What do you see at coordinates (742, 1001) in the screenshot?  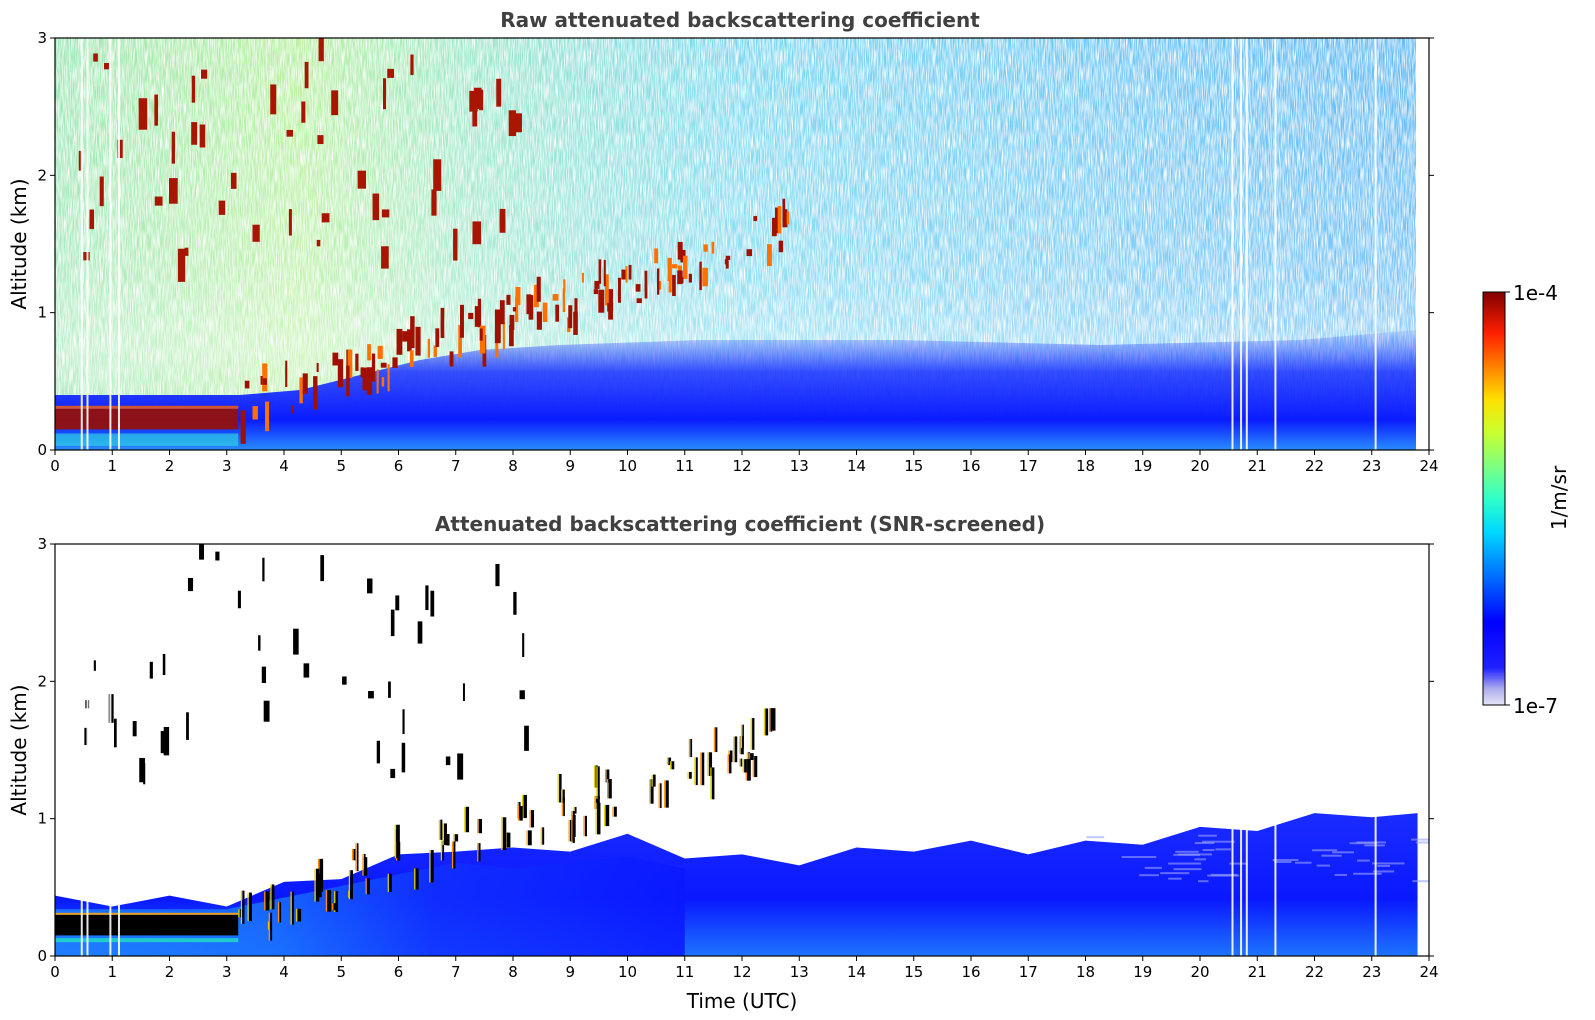 I see `bottom-xlabel: Time (UTC)` at bounding box center [742, 1001].